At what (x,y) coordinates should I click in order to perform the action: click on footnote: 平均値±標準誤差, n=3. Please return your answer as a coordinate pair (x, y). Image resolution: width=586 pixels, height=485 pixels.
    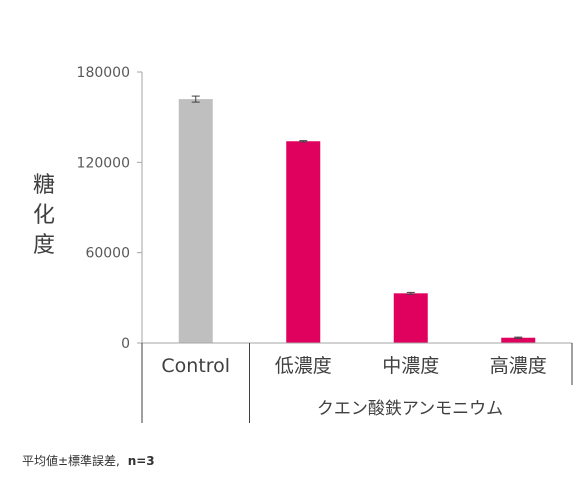
    Looking at the image, I should click on (88, 460).